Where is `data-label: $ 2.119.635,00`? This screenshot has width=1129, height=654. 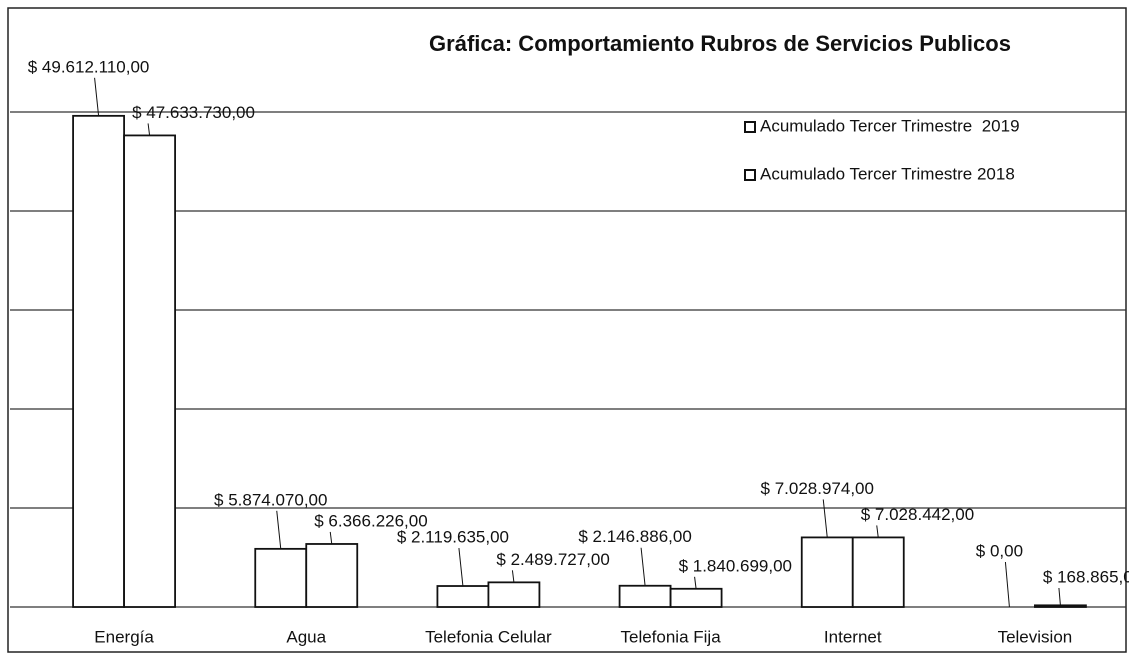 data-label: $ 2.119.635,00 is located at coordinates (453, 537).